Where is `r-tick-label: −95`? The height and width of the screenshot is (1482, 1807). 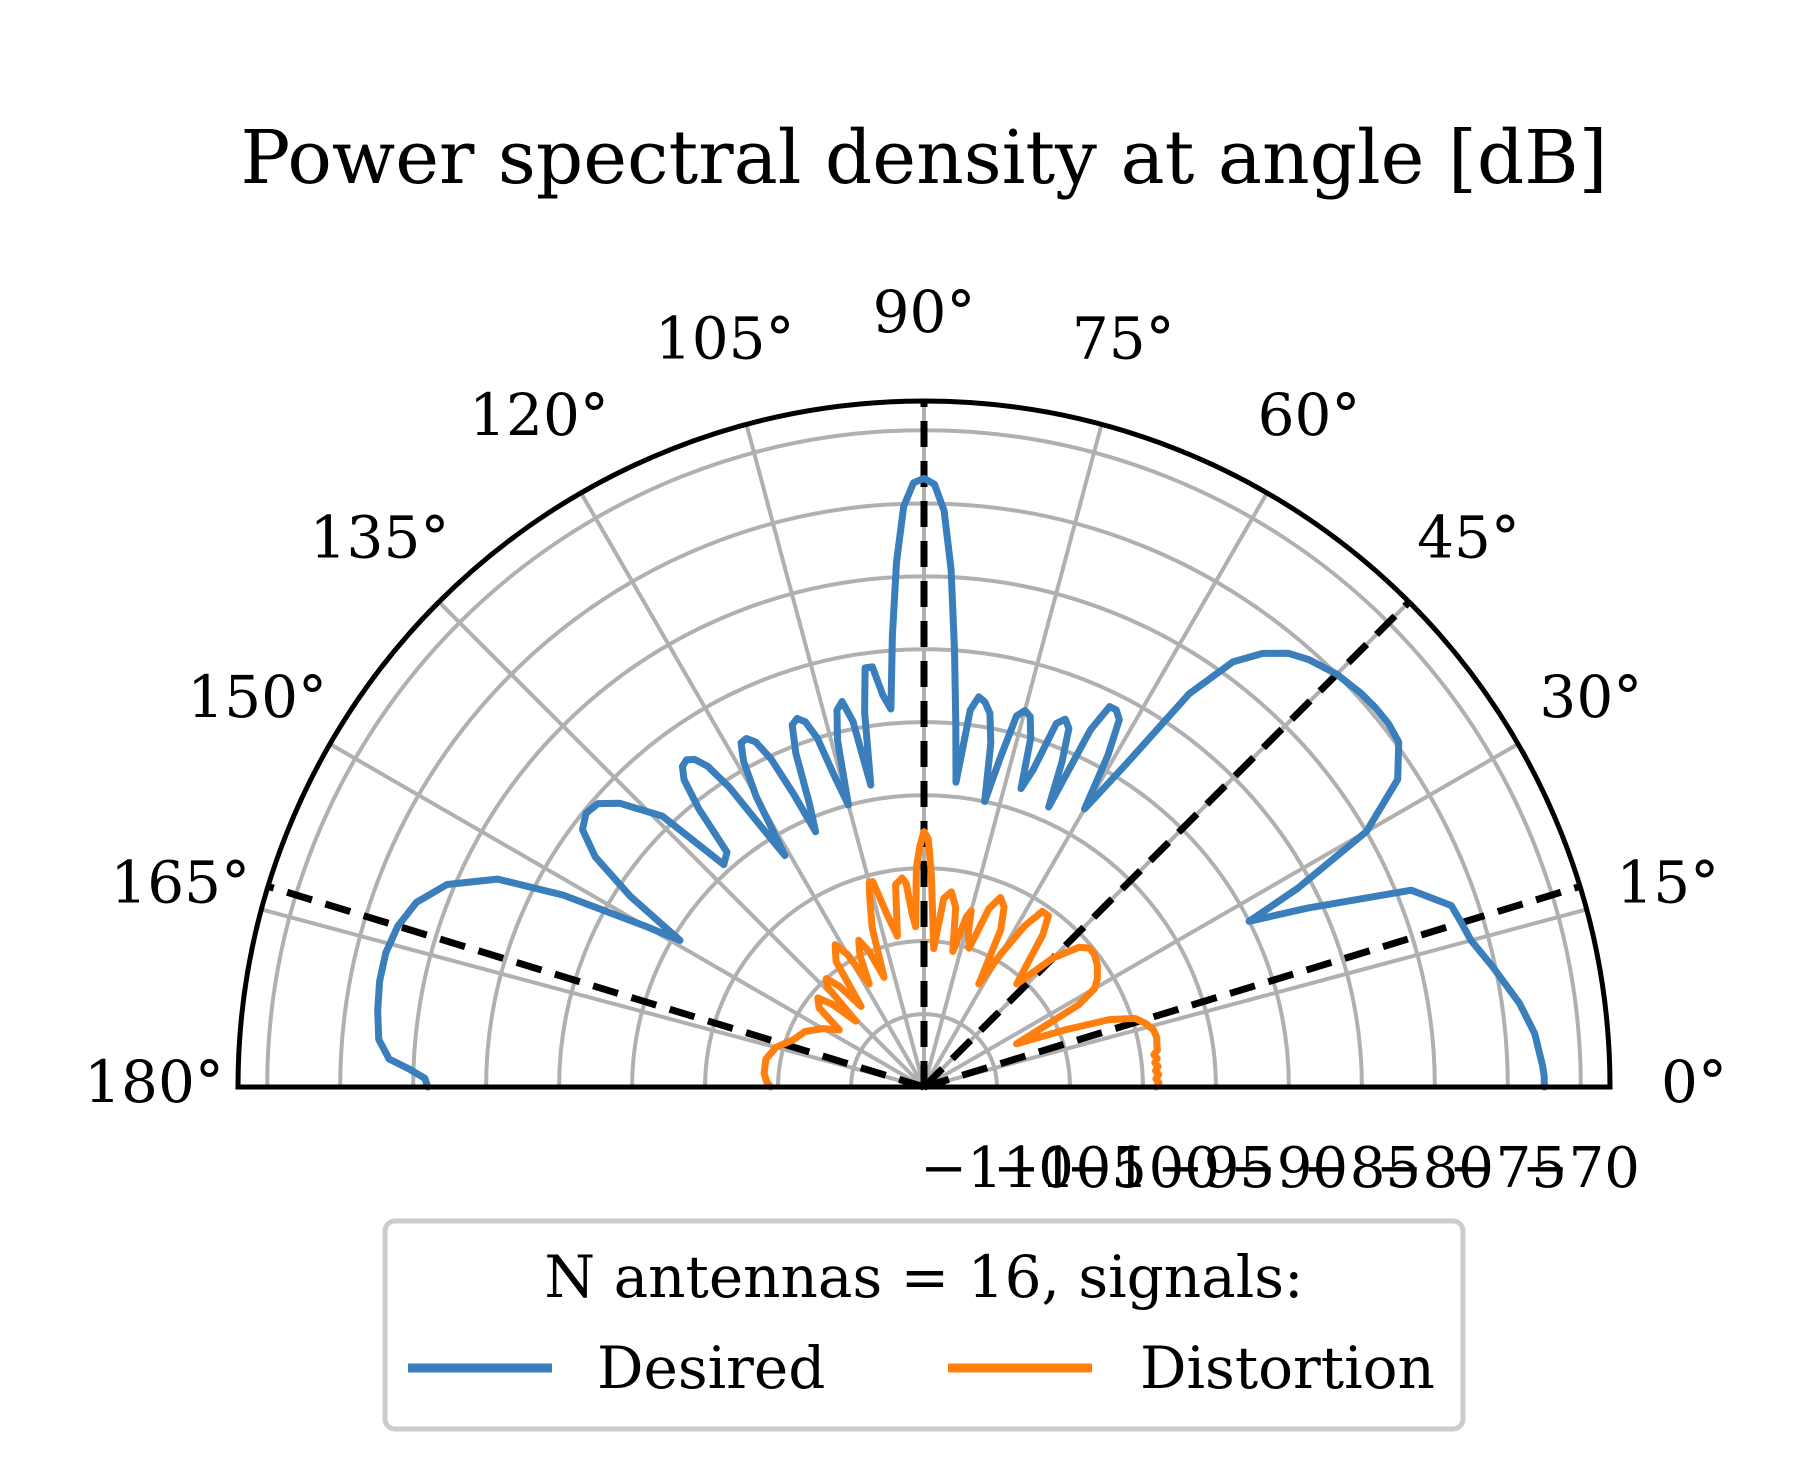
r-tick-label: −95 is located at coordinates (1216, 1168).